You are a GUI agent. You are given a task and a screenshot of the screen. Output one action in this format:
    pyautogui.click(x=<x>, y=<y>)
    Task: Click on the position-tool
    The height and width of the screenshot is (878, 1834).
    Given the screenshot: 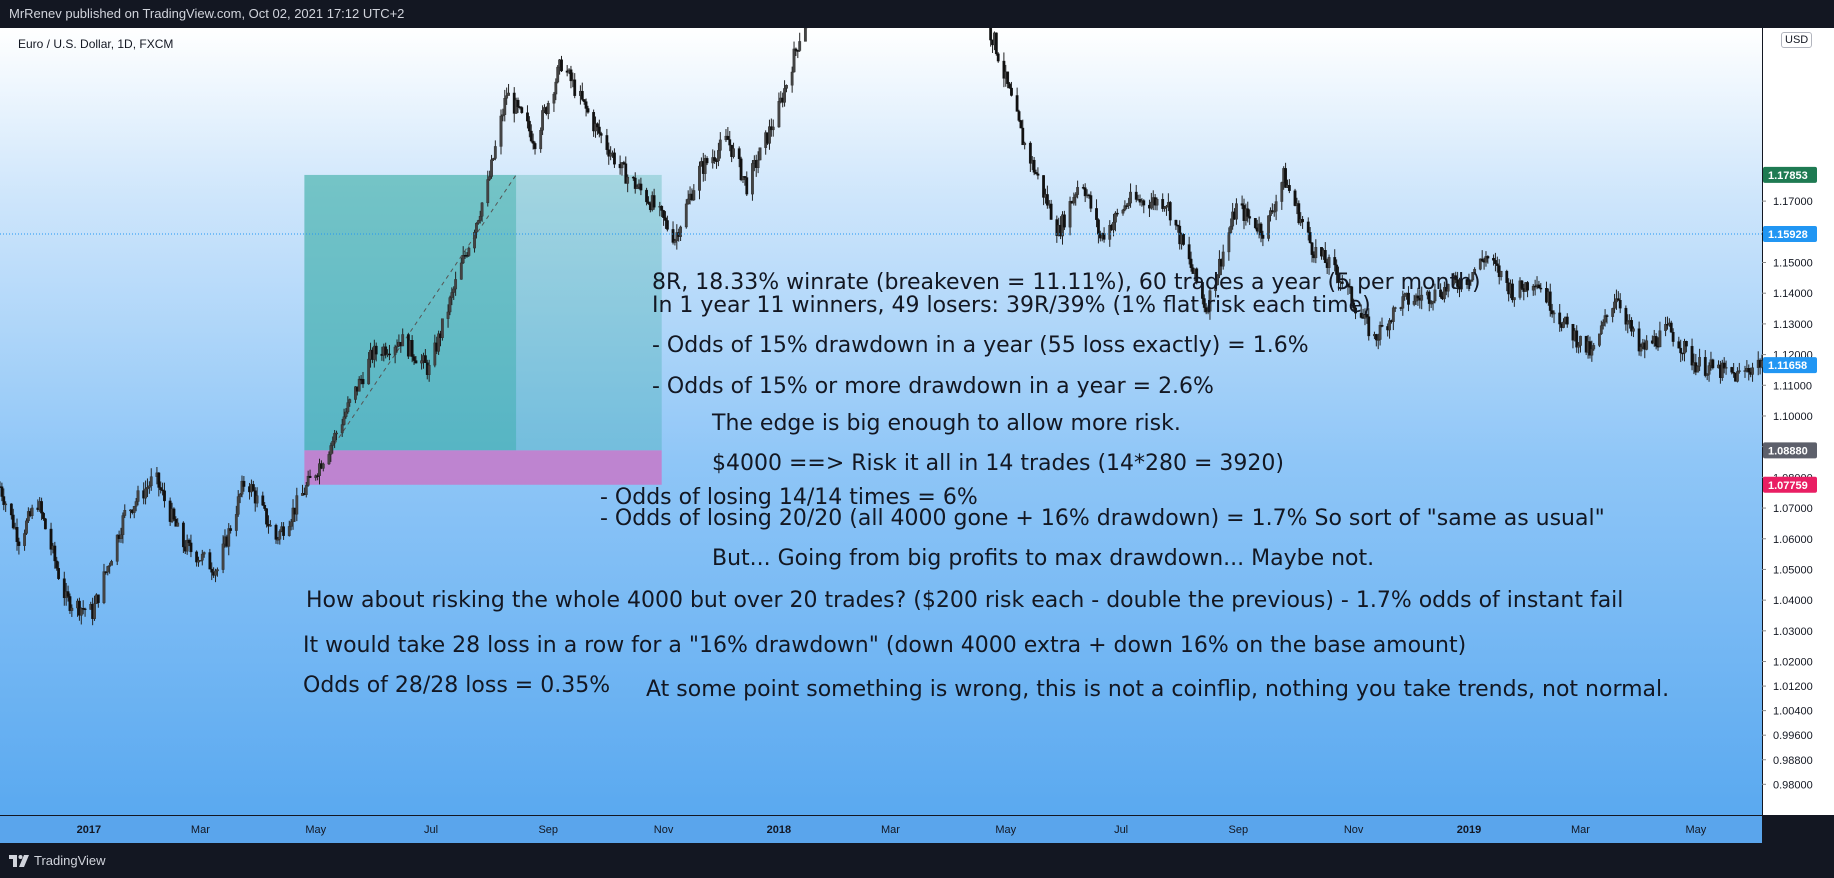 What is the action you would take?
    pyautogui.click(x=483, y=329)
    